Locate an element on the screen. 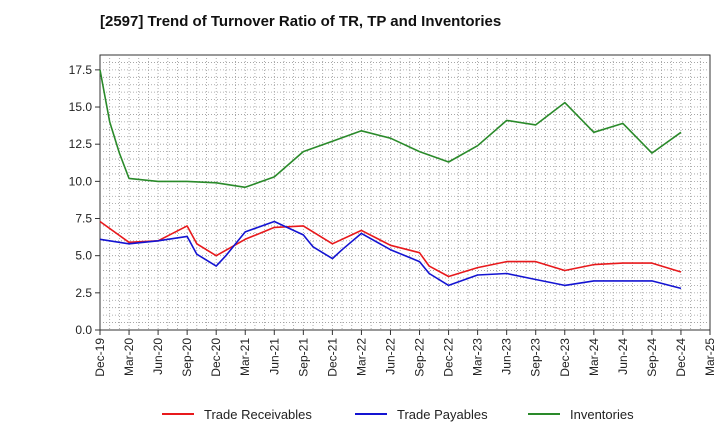 This screenshot has height=440, width=720. y-tick-label: 12.5 is located at coordinates (81, 144).